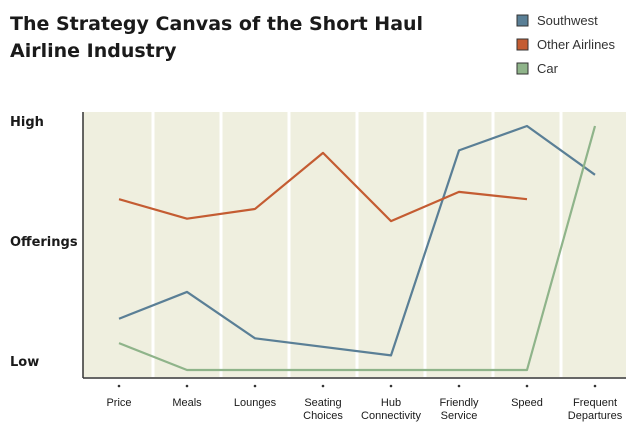  I want to click on legend-swatch-southwest, so click(522, 20).